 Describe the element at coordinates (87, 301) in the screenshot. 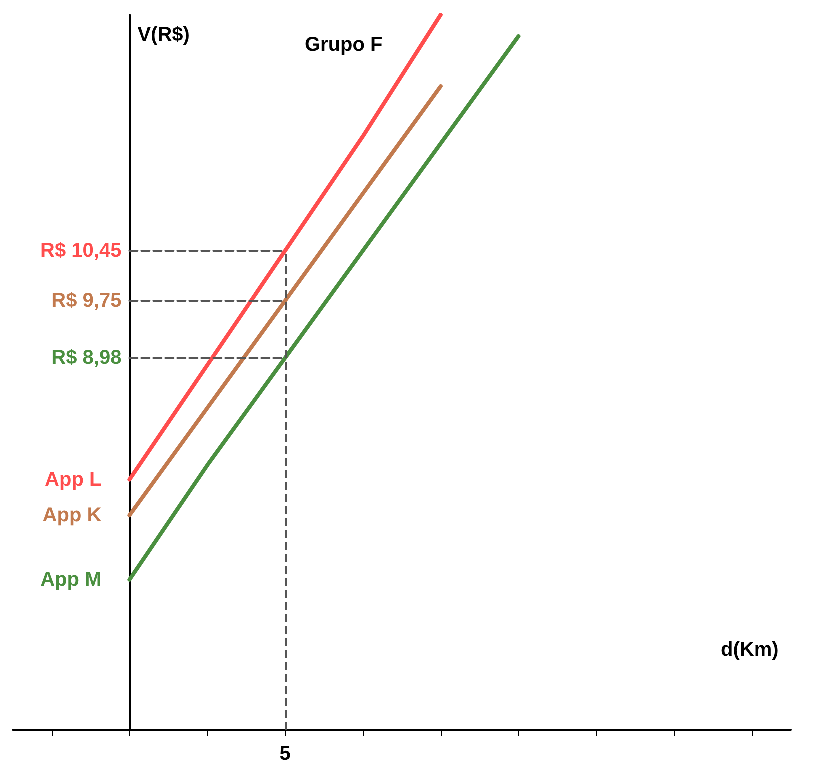

I see `annotation: R$ 9,75` at that location.